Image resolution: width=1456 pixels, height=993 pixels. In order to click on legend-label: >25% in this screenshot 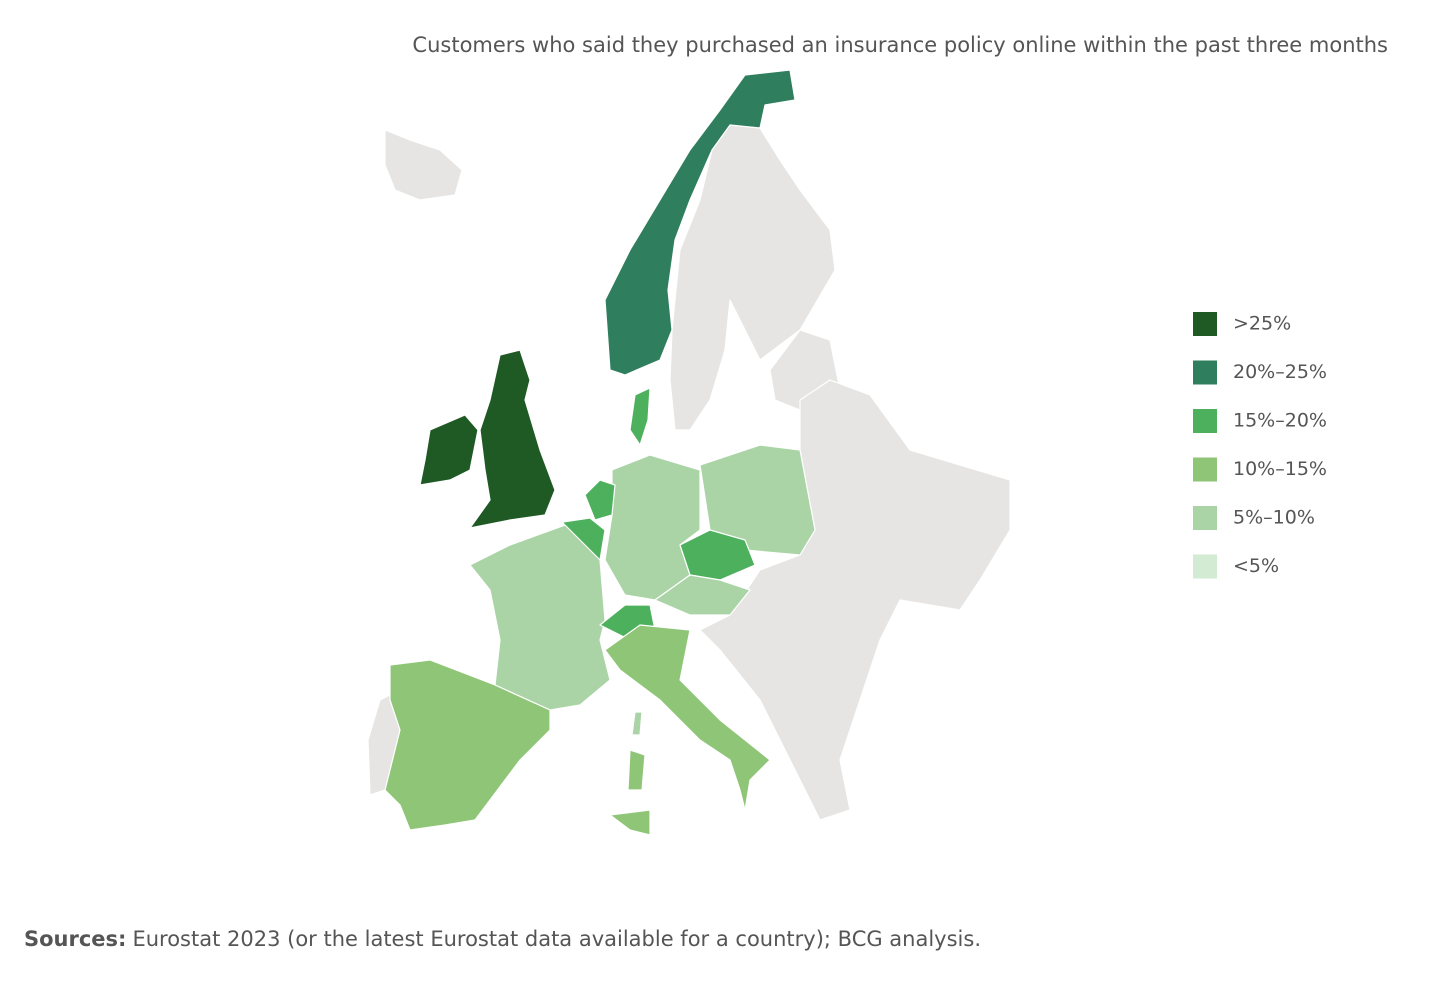, I will do `click(1262, 324)`.